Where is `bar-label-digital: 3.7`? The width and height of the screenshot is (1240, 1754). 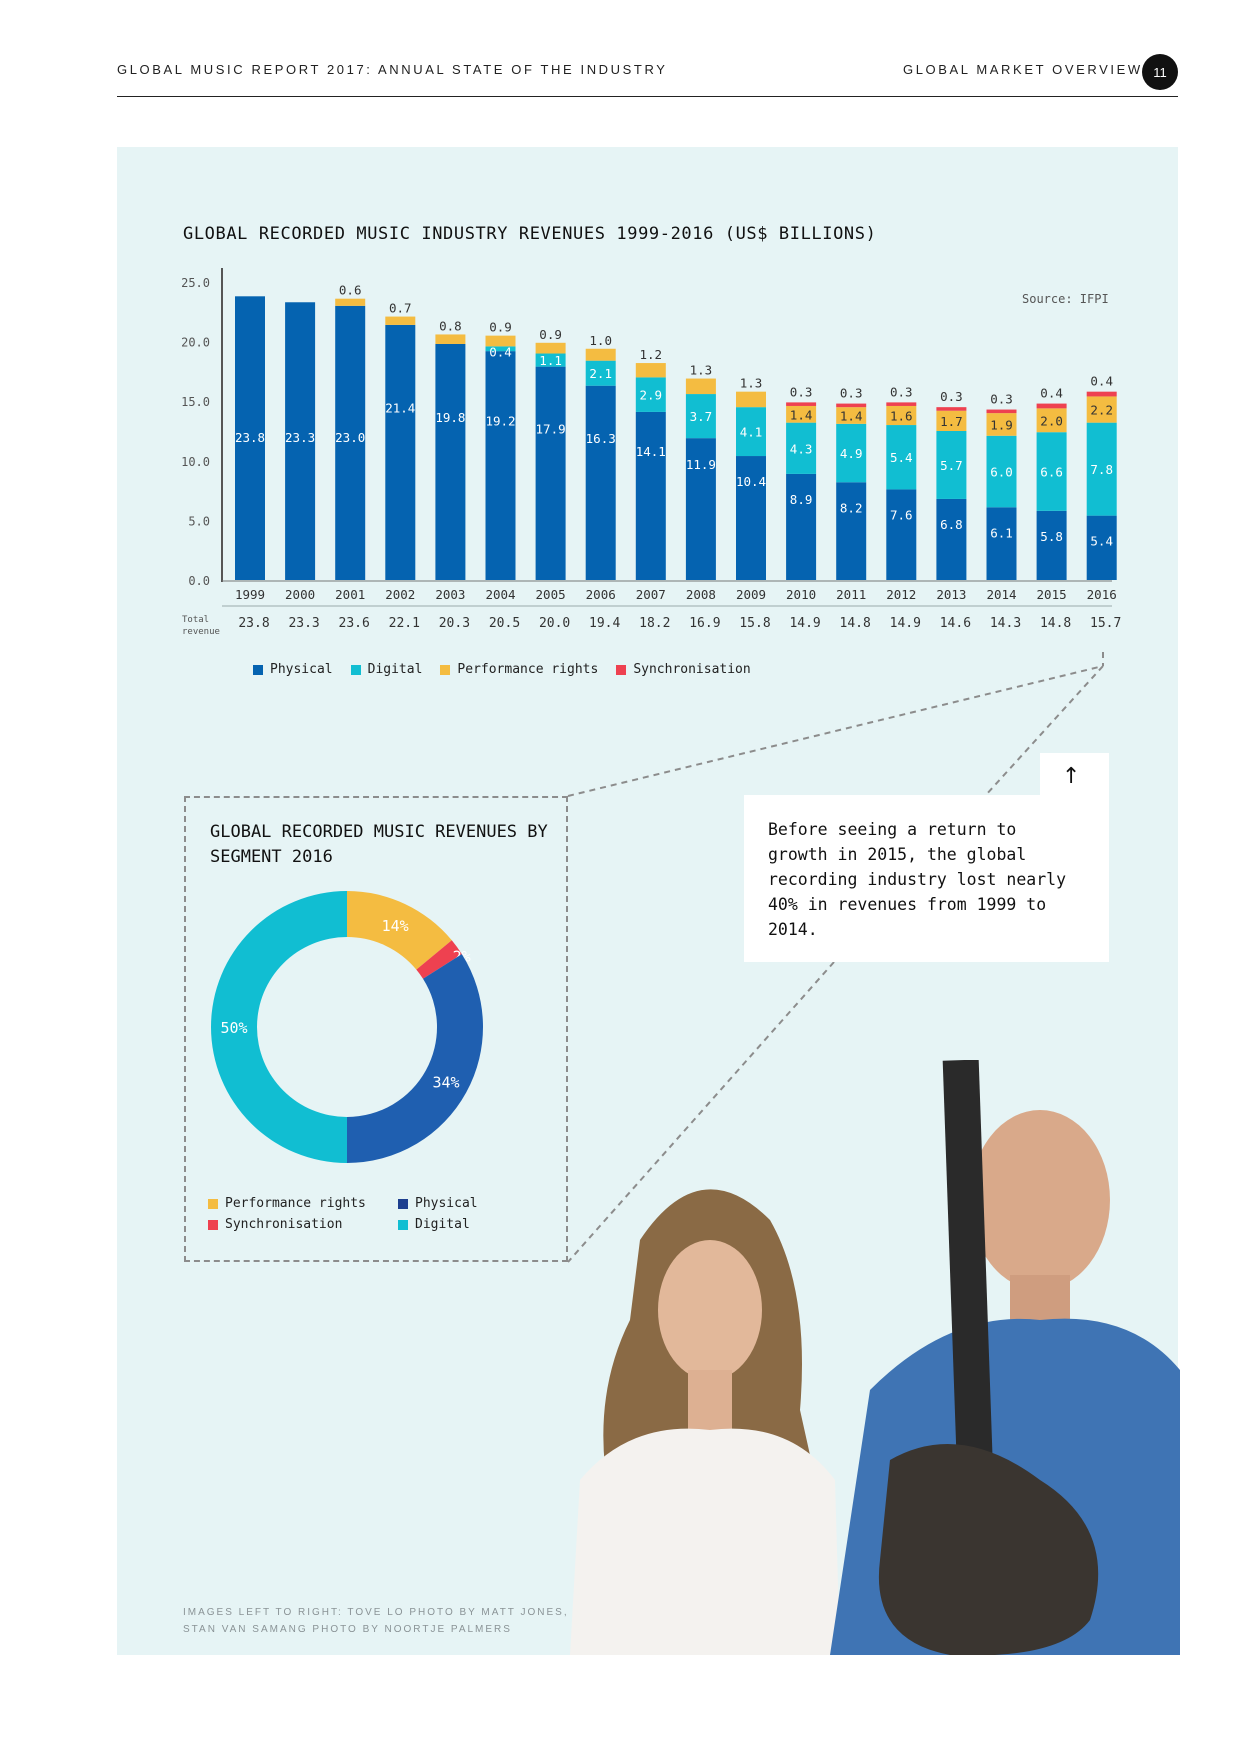 bar-label-digital: 3.7 is located at coordinates (701, 416).